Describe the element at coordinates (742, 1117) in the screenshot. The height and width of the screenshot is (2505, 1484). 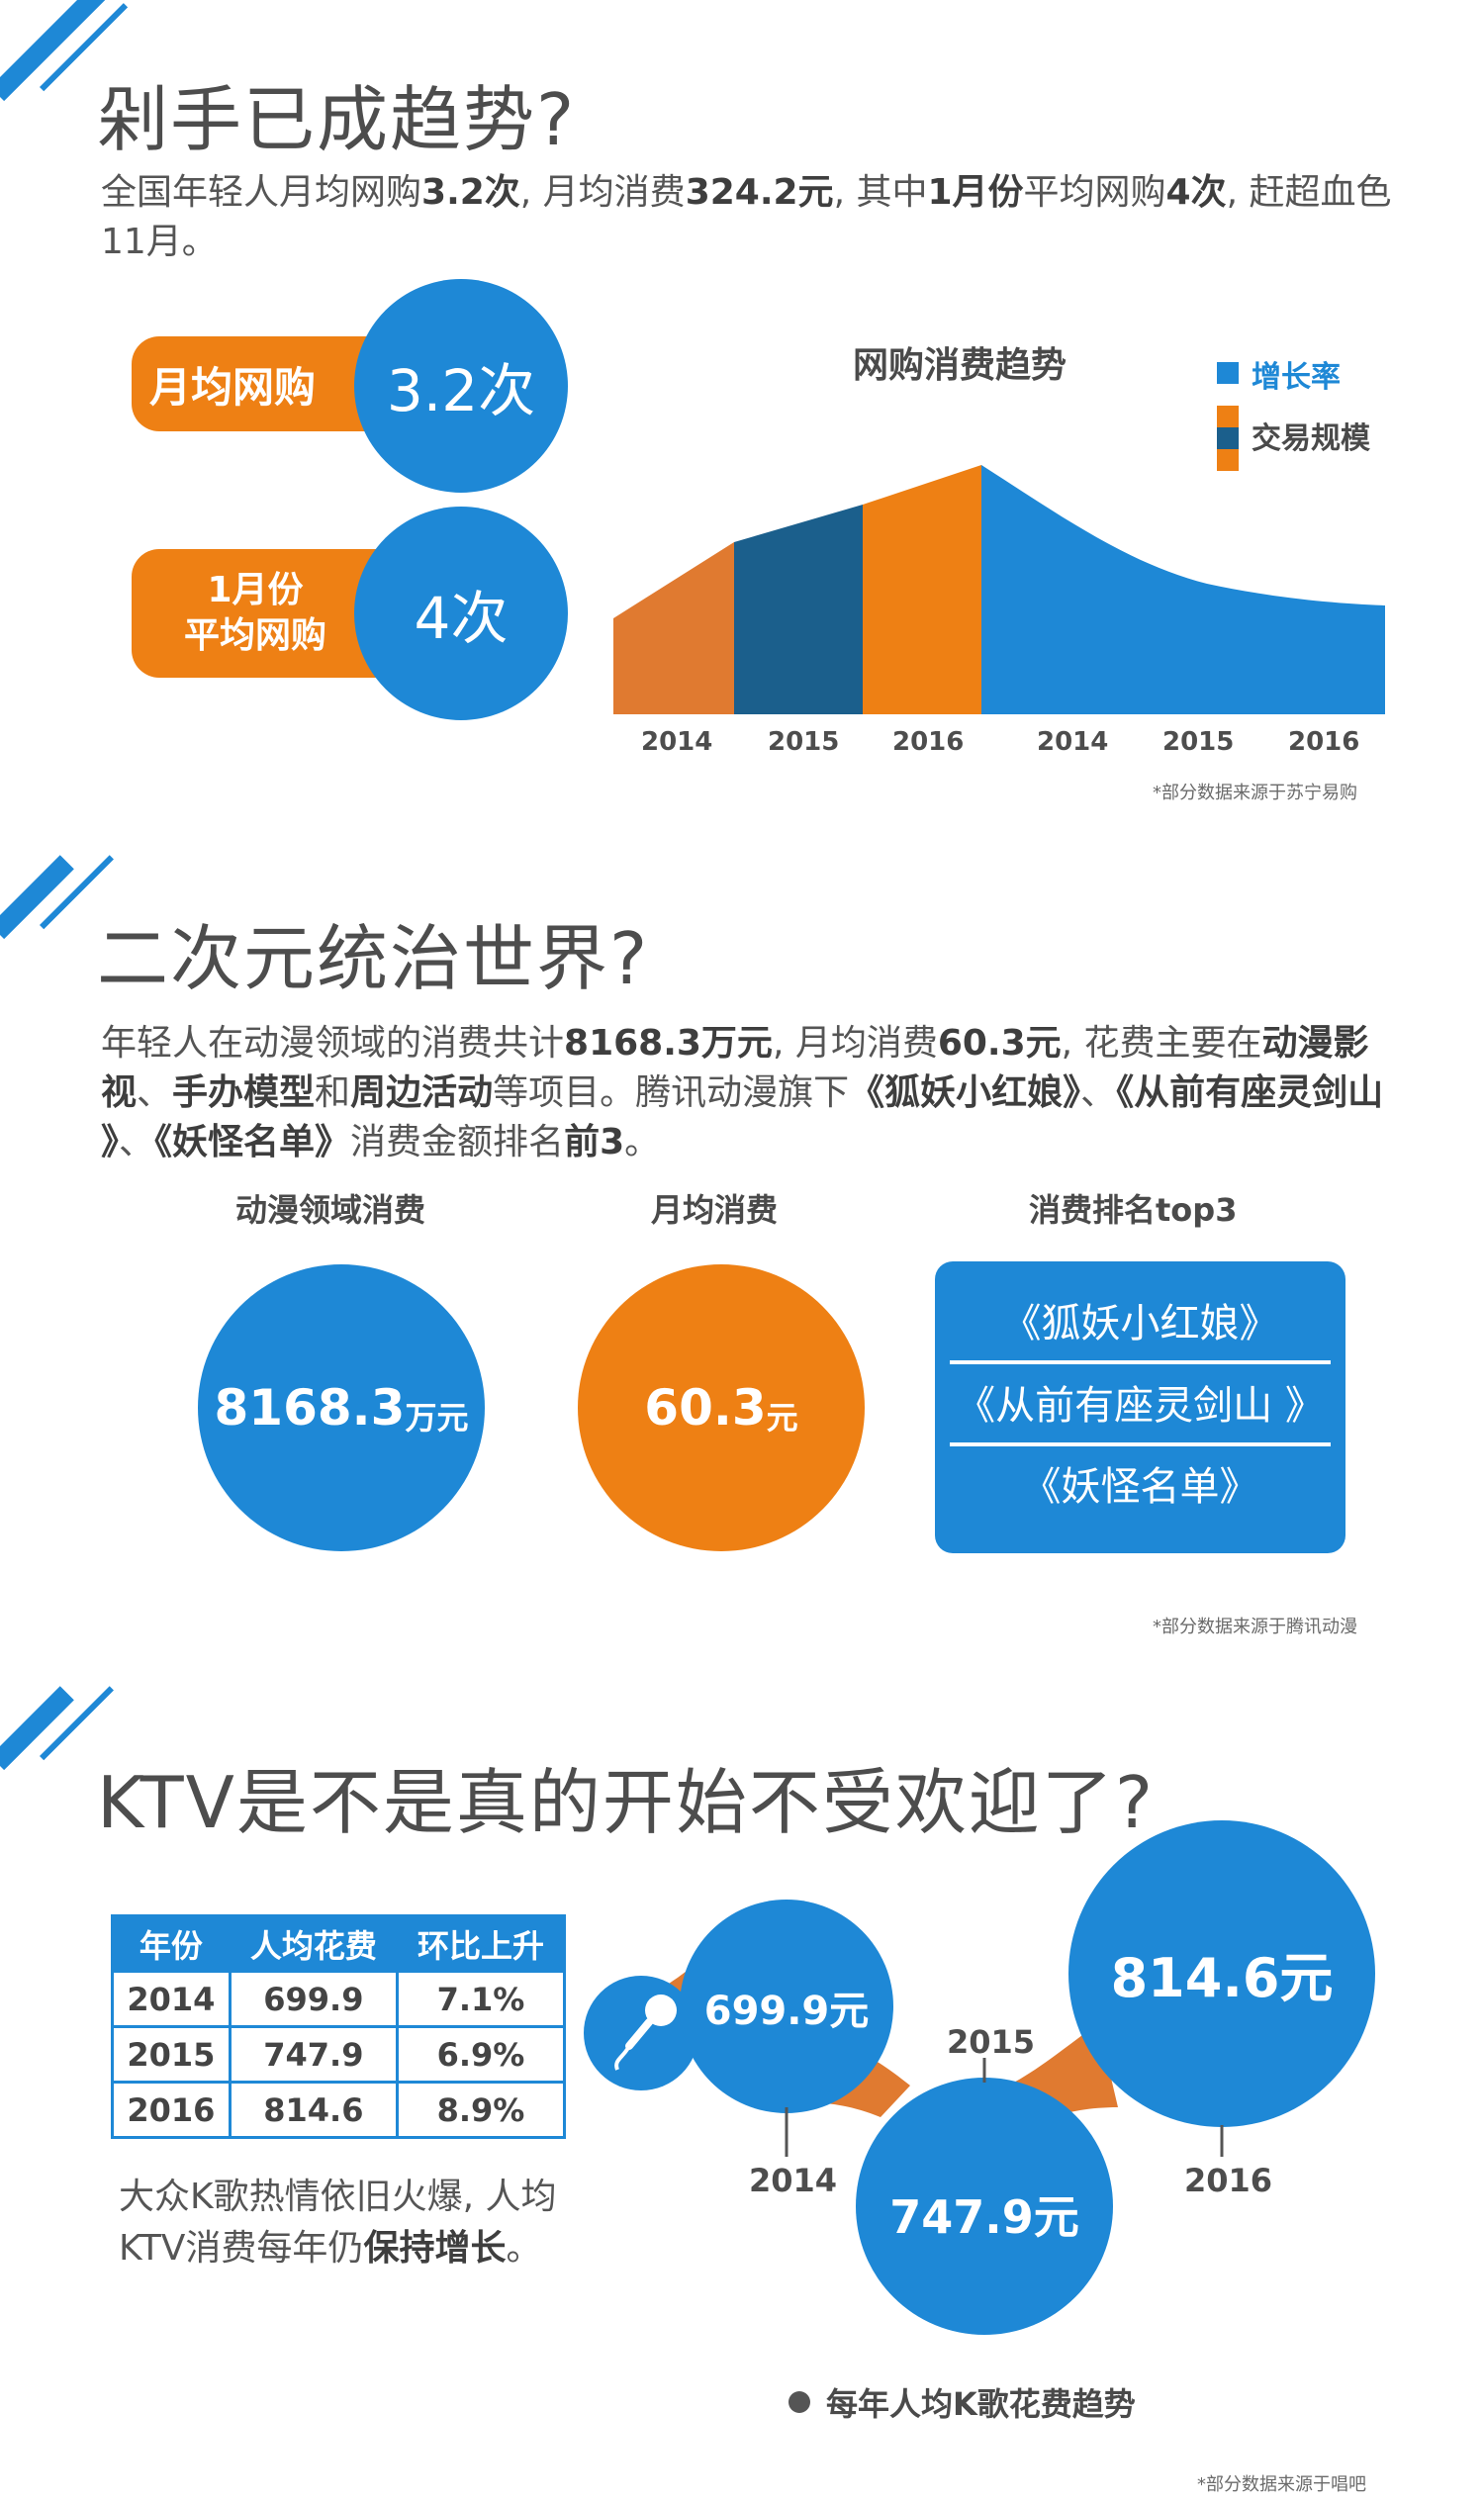
I see `paragraph-segment: 《从前有座灵剑山 》` at that location.